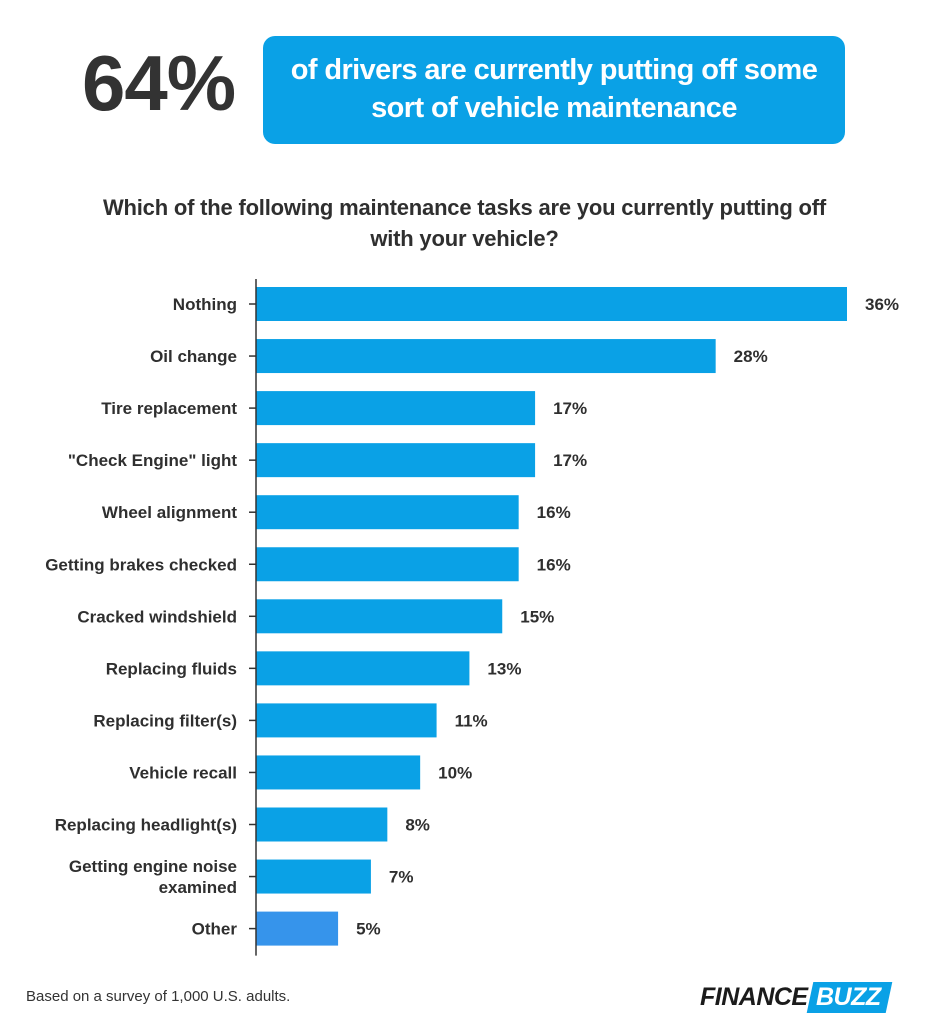 This screenshot has height=1024, width=929. Describe the element at coordinates (368, 929) in the screenshot. I see `value-label-12: 5%` at that location.